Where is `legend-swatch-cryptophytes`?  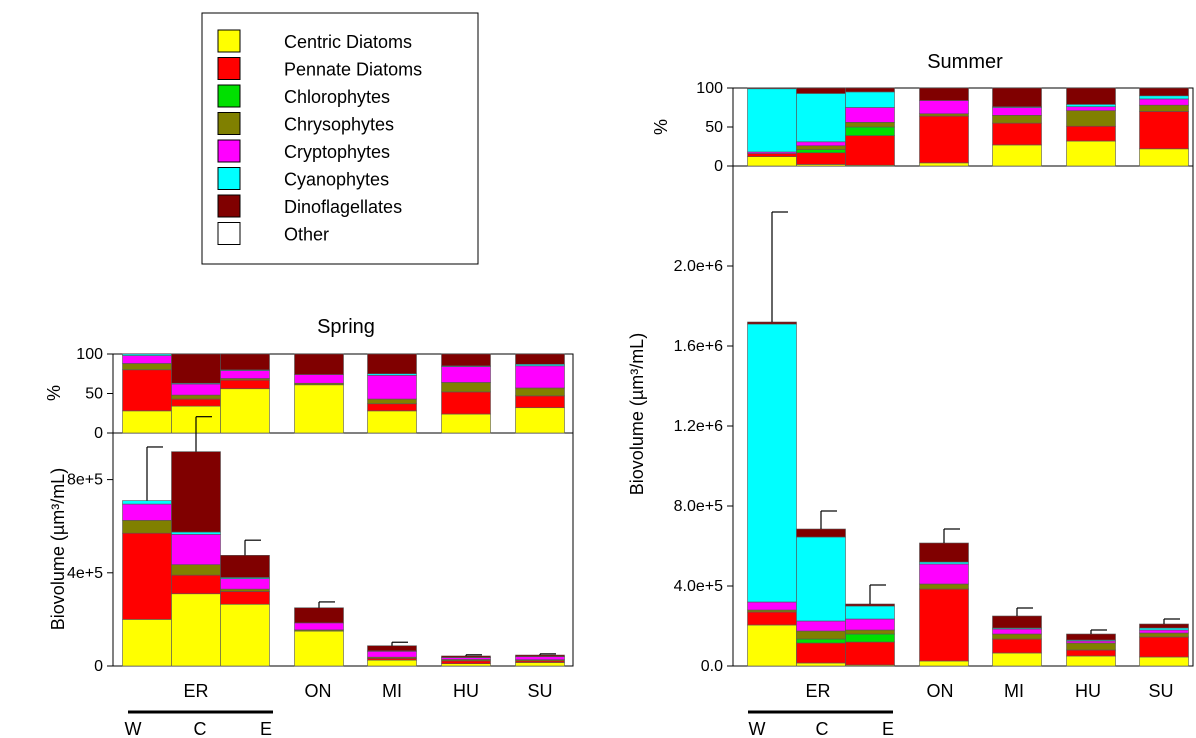 legend-swatch-cryptophytes is located at coordinates (229, 151).